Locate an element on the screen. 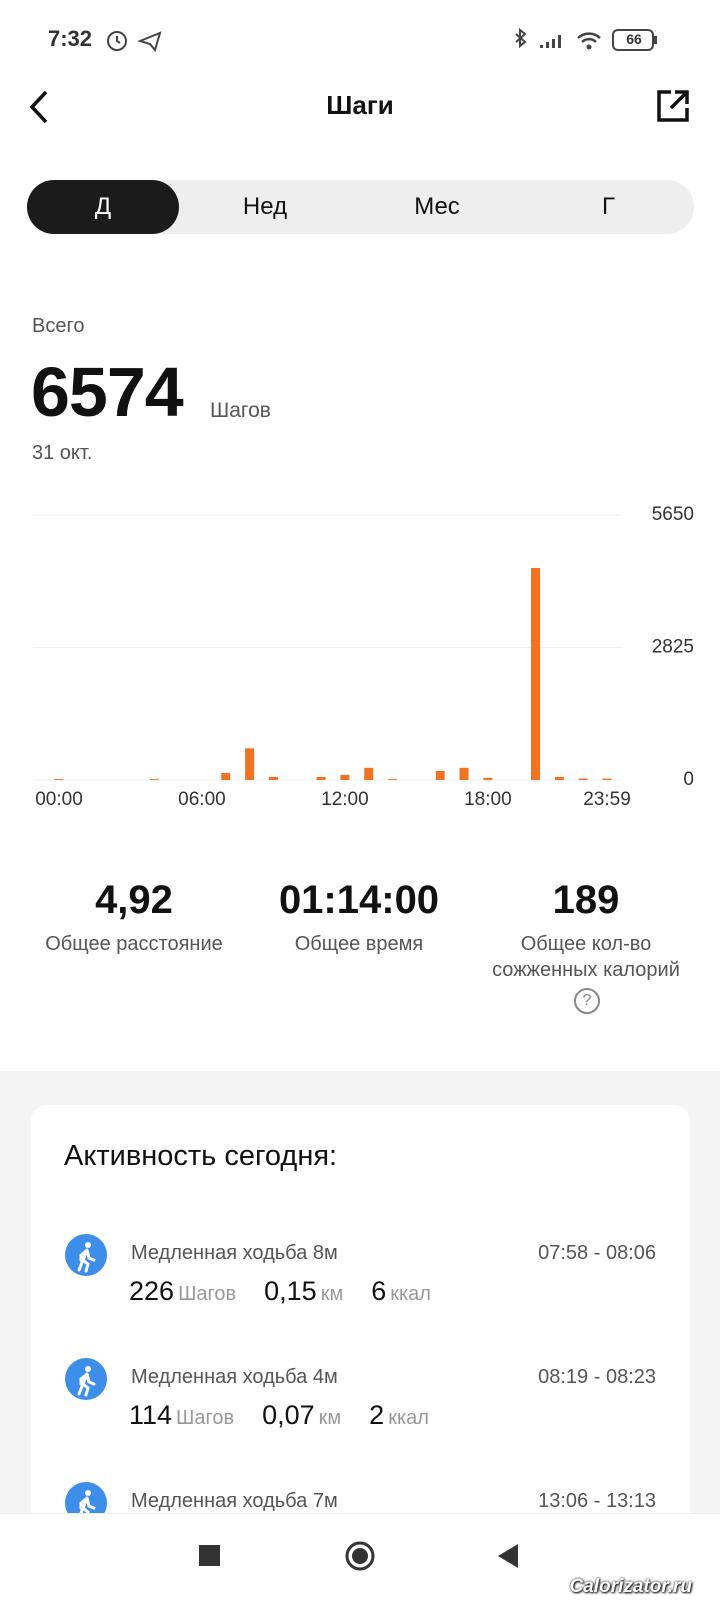 This screenshot has width=720, height=1612. stat-label: Общее время is located at coordinates (359, 944).